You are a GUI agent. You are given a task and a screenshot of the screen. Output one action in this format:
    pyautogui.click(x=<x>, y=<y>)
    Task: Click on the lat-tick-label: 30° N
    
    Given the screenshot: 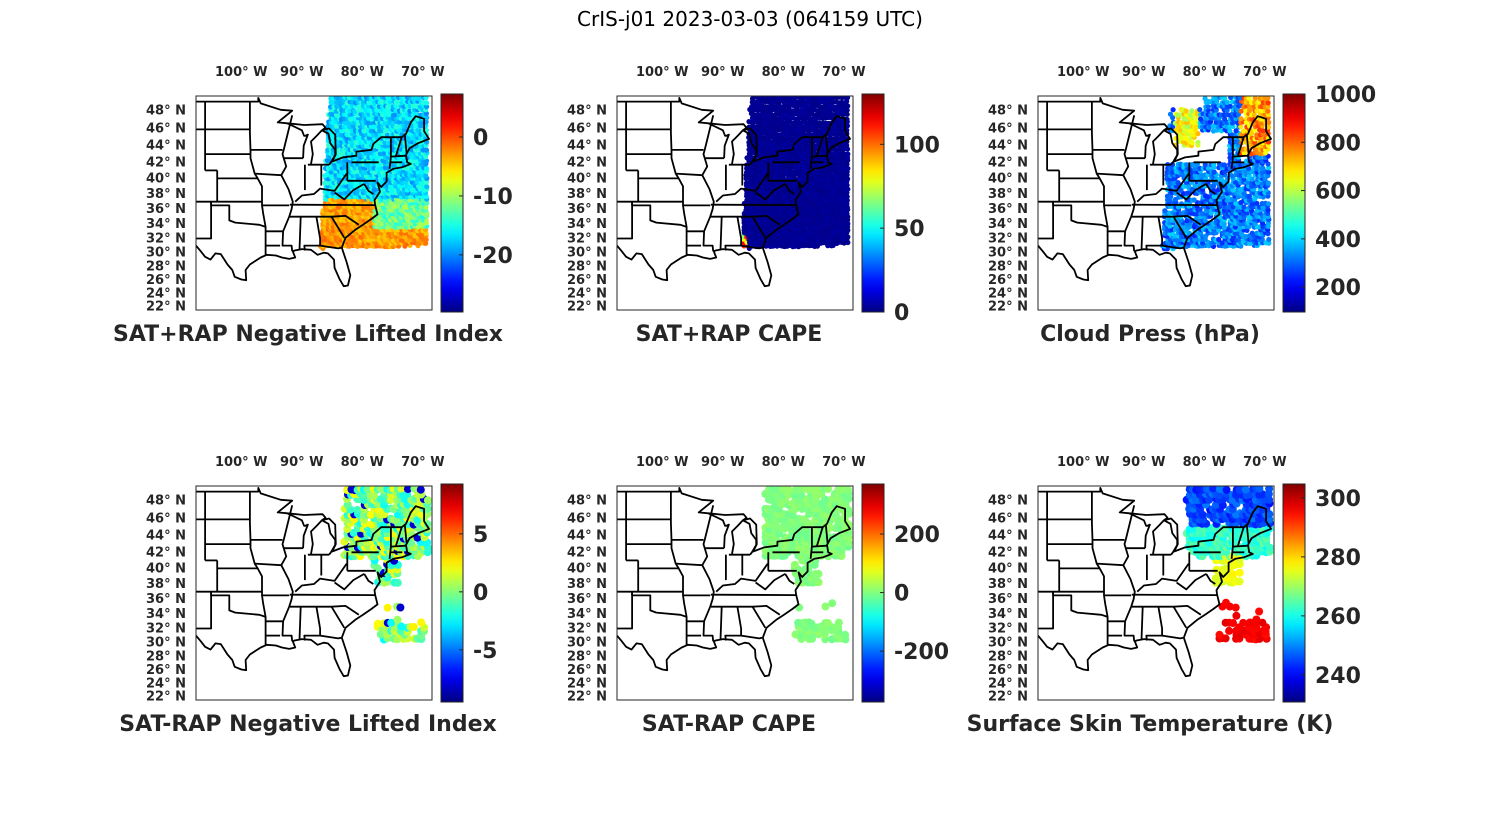 What is the action you would take?
    pyautogui.click(x=166, y=253)
    